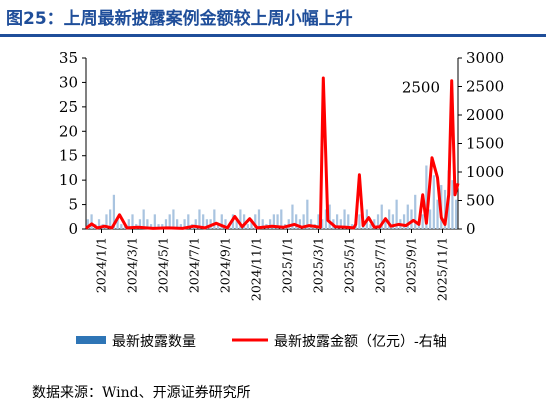 Image resolution: width=546 pixels, height=405 pixels. What do you see at coordinates (318, 265) in the screenshot?
I see `x-tick-label: 2025/3/1` at bounding box center [318, 265].